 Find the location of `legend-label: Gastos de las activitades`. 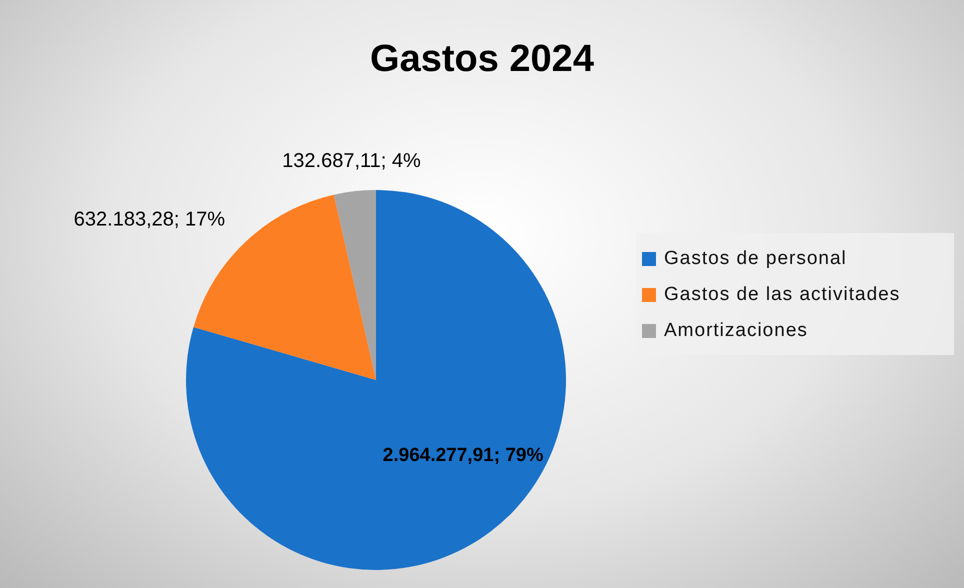

legend-label: Gastos de las activitades is located at coordinates (782, 295).